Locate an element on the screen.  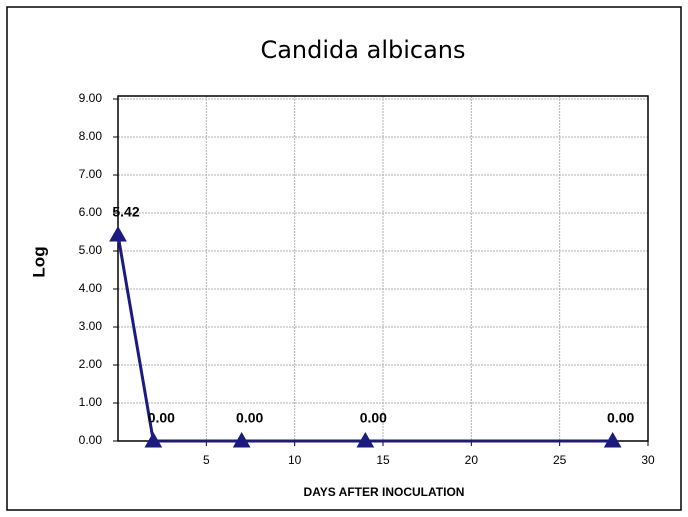
y-tick-label: 1.00 is located at coordinates (91, 402).